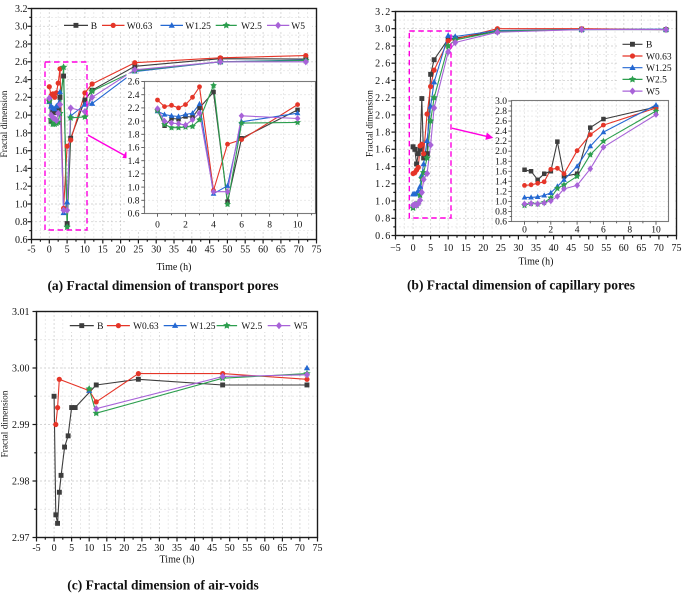 The width and height of the screenshot is (687, 596). I want to click on svg-text: 3.01, so click(21, 312).